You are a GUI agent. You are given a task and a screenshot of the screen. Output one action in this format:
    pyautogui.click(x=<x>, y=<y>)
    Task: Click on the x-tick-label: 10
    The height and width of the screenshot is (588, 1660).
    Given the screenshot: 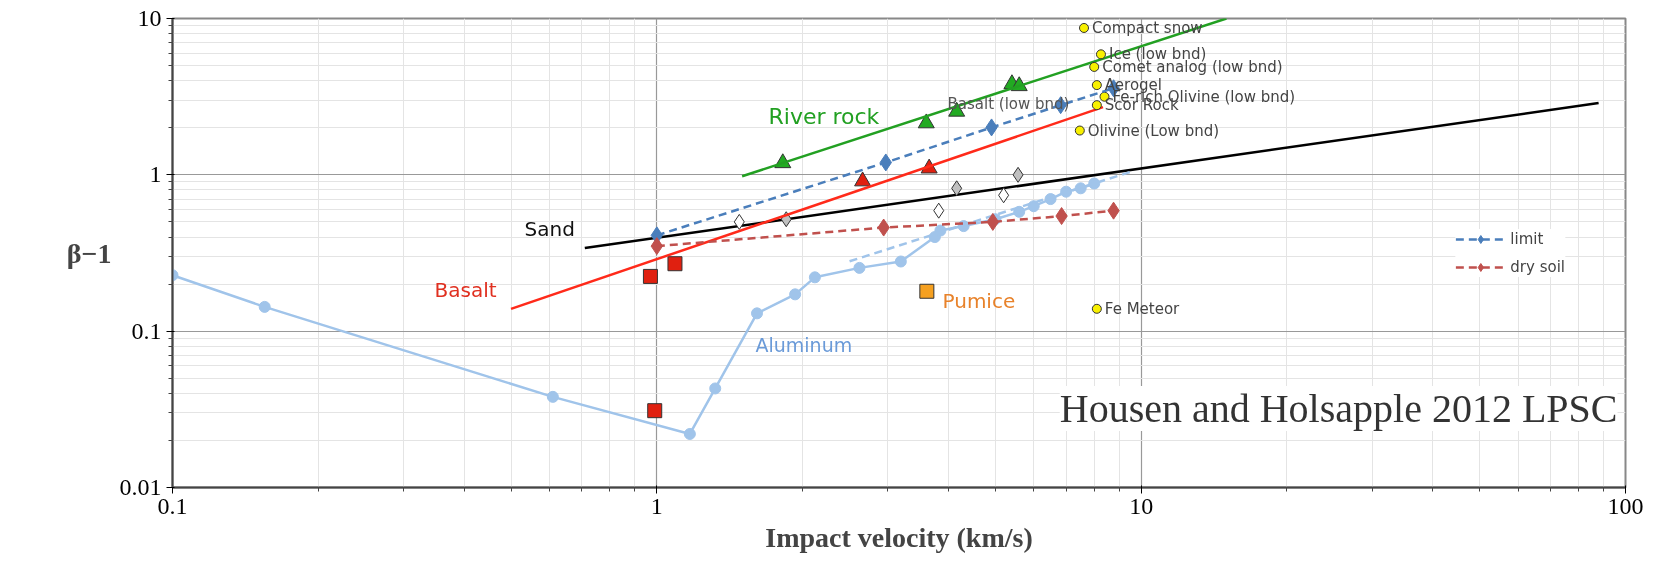 What is the action you would take?
    pyautogui.click(x=1141, y=505)
    